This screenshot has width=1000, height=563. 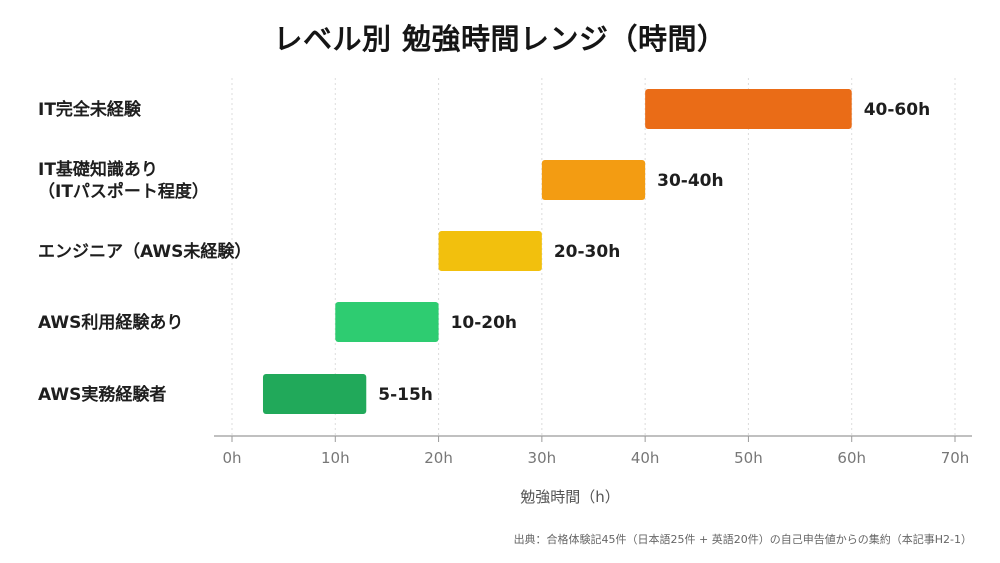 I want to click on x-tick-label: 20h, so click(x=438, y=458).